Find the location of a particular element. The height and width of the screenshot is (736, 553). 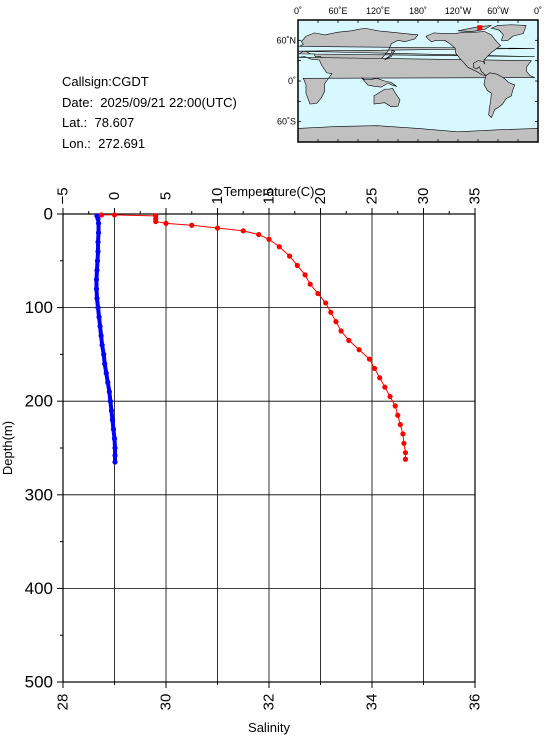

temperature-tick-label: 30 is located at coordinates (423, 196).